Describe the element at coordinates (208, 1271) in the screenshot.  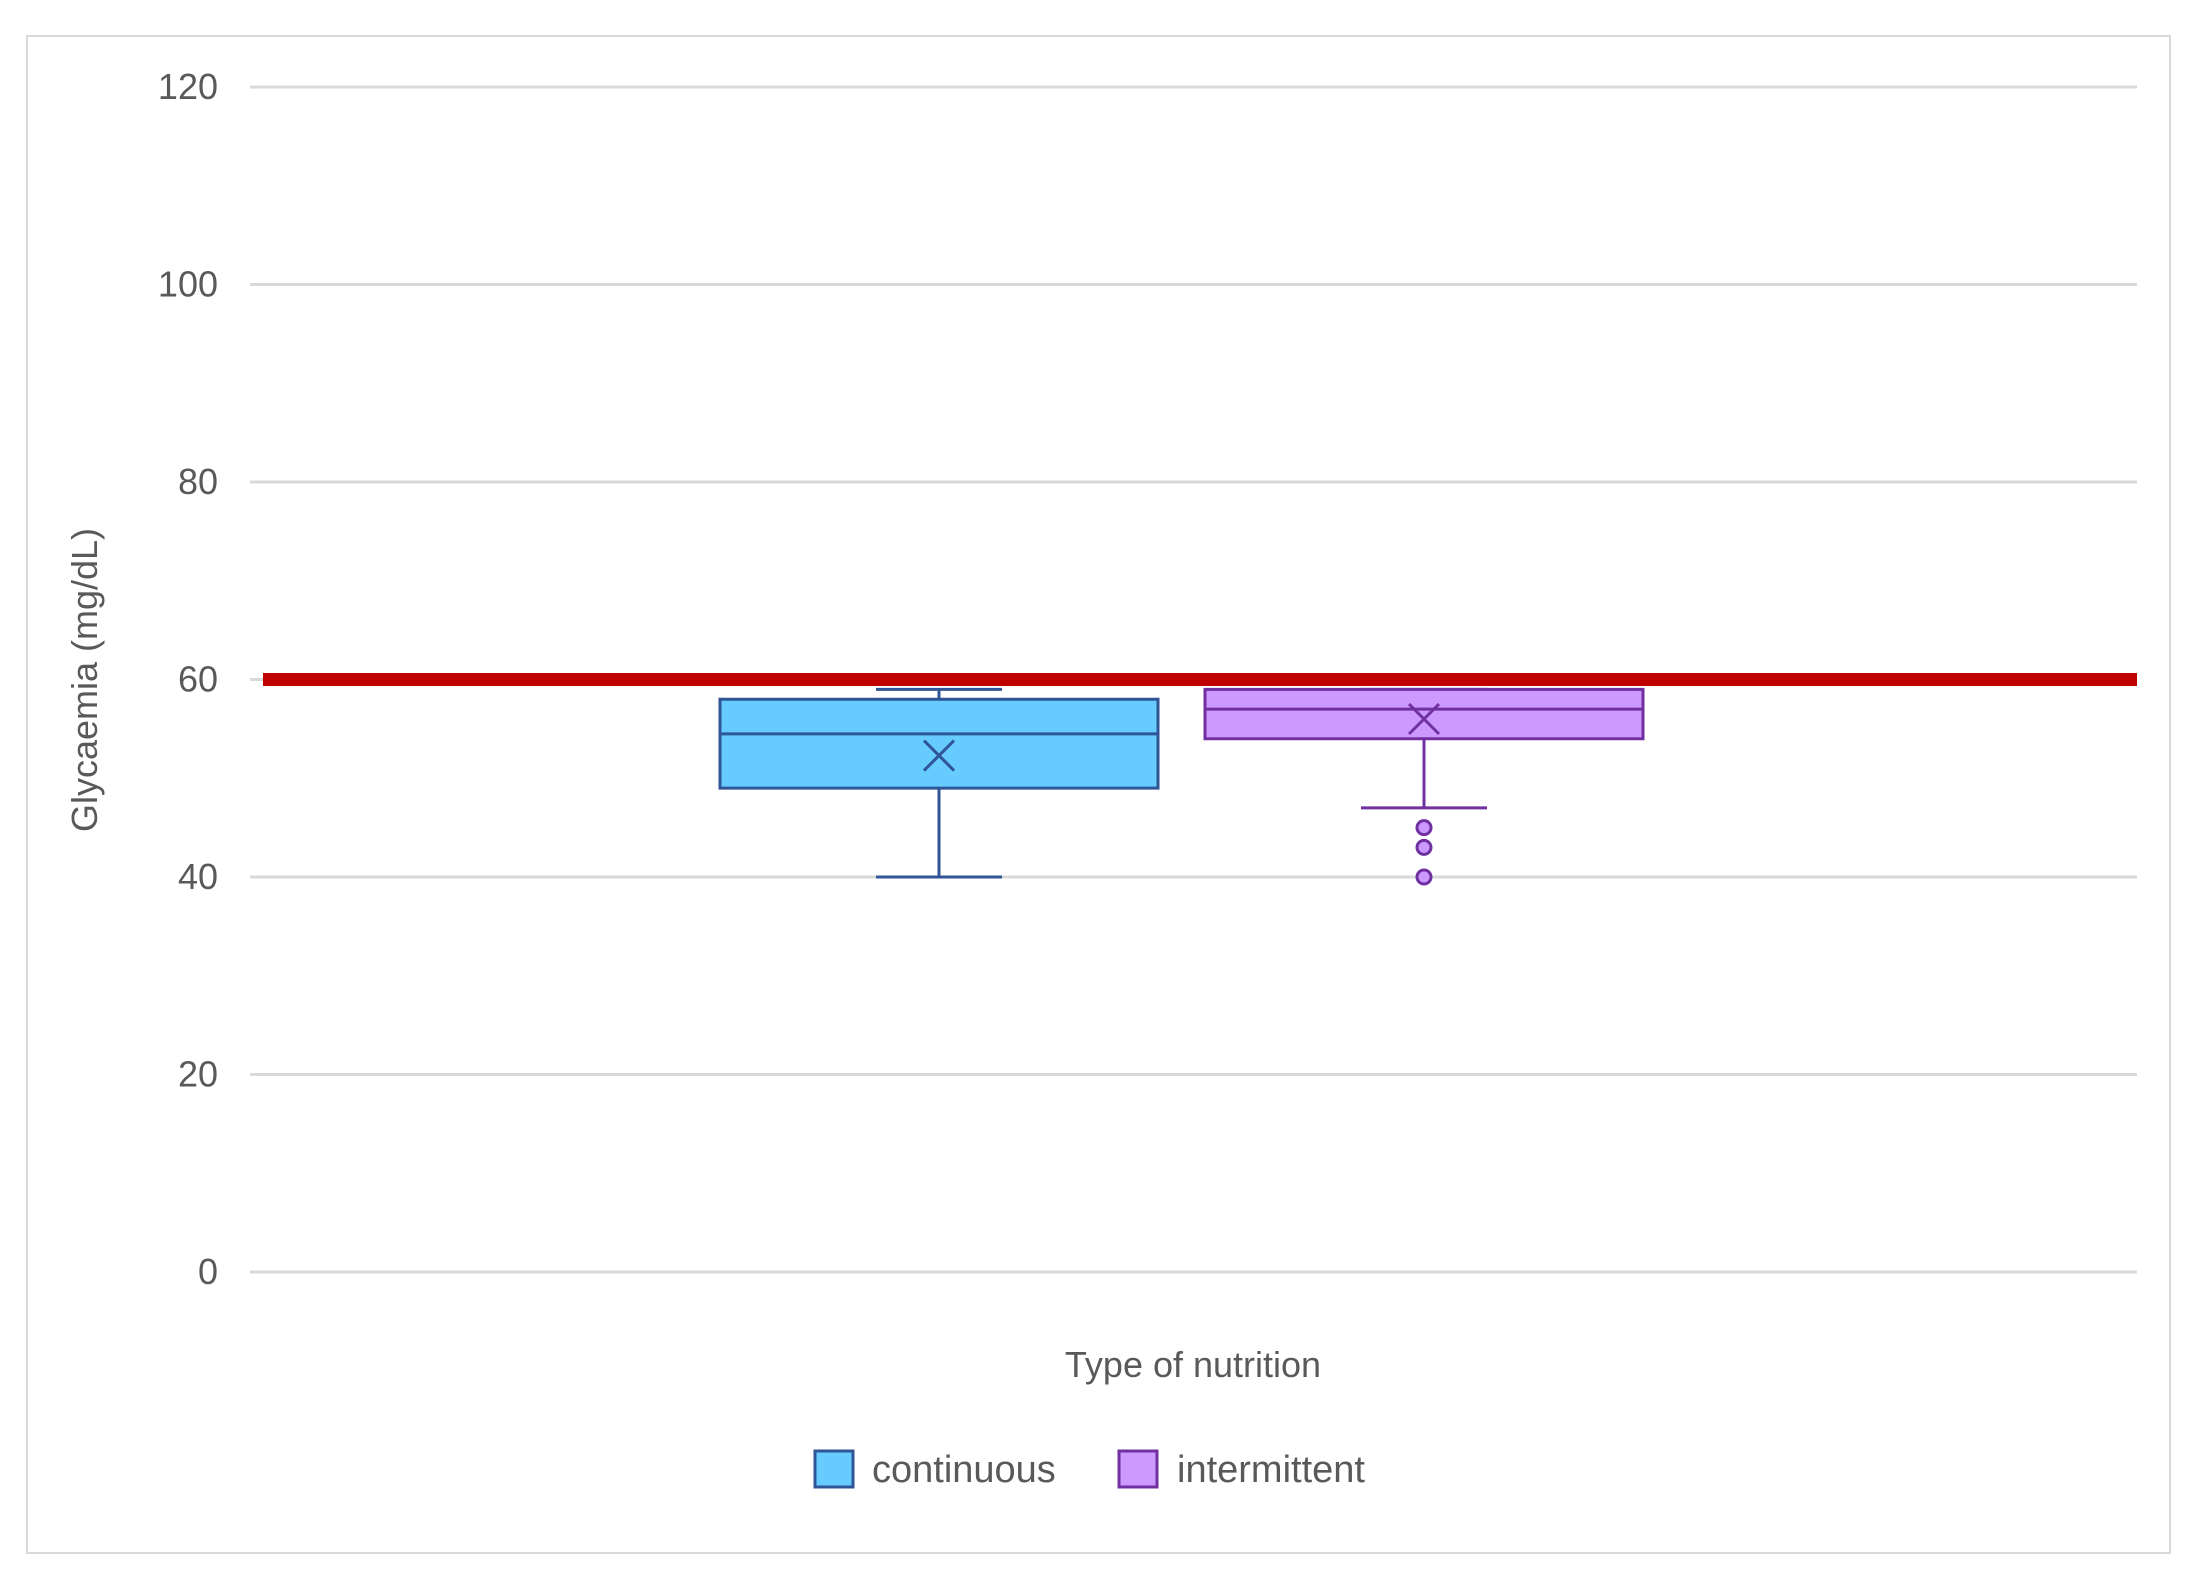
I see `y-tick-label: 0` at that location.